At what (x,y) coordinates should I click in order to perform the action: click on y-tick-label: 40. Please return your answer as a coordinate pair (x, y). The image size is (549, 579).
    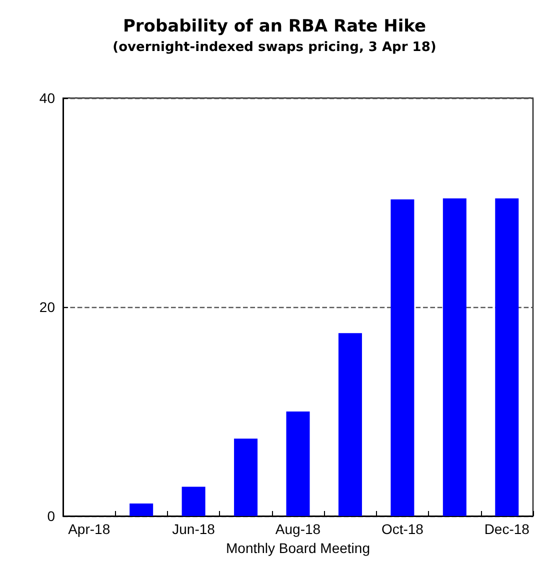
    Looking at the image, I should click on (47, 98).